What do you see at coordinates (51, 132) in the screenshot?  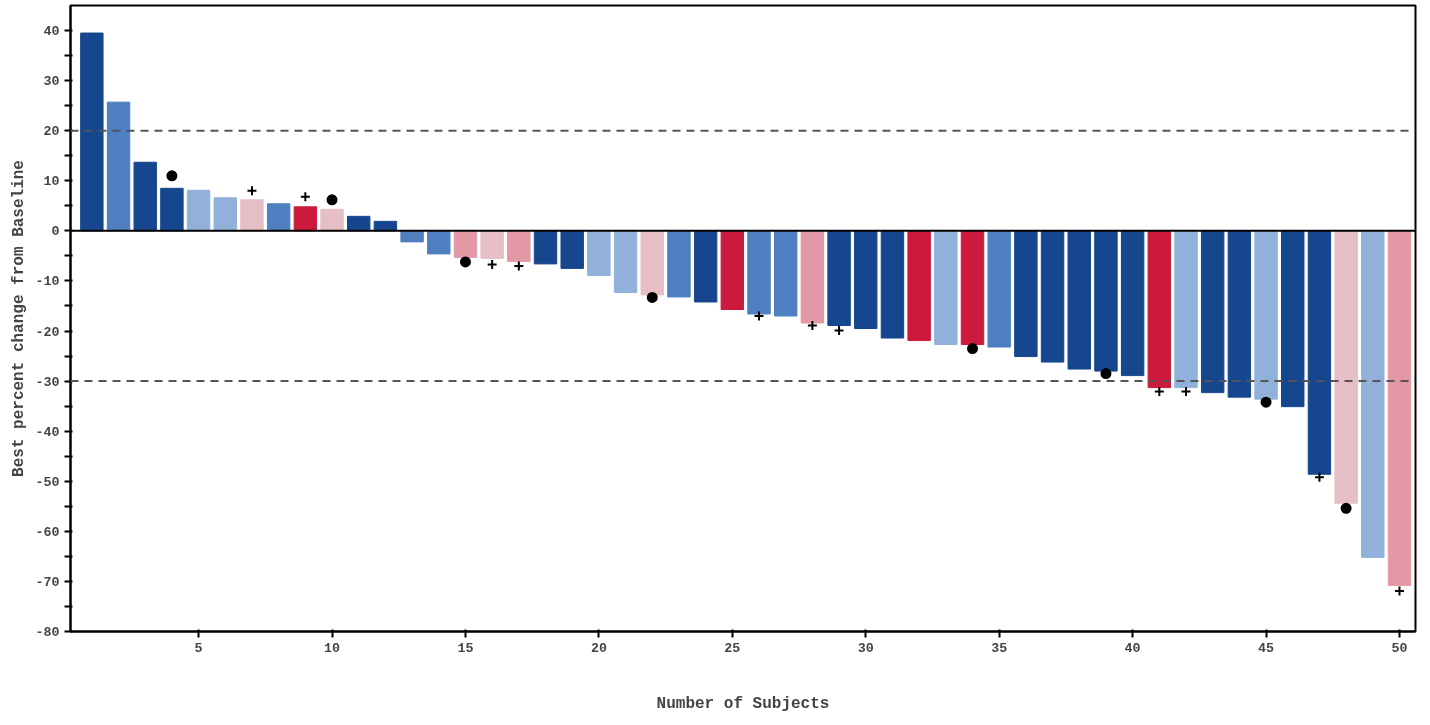 I see `y-tick-label: 20` at bounding box center [51, 132].